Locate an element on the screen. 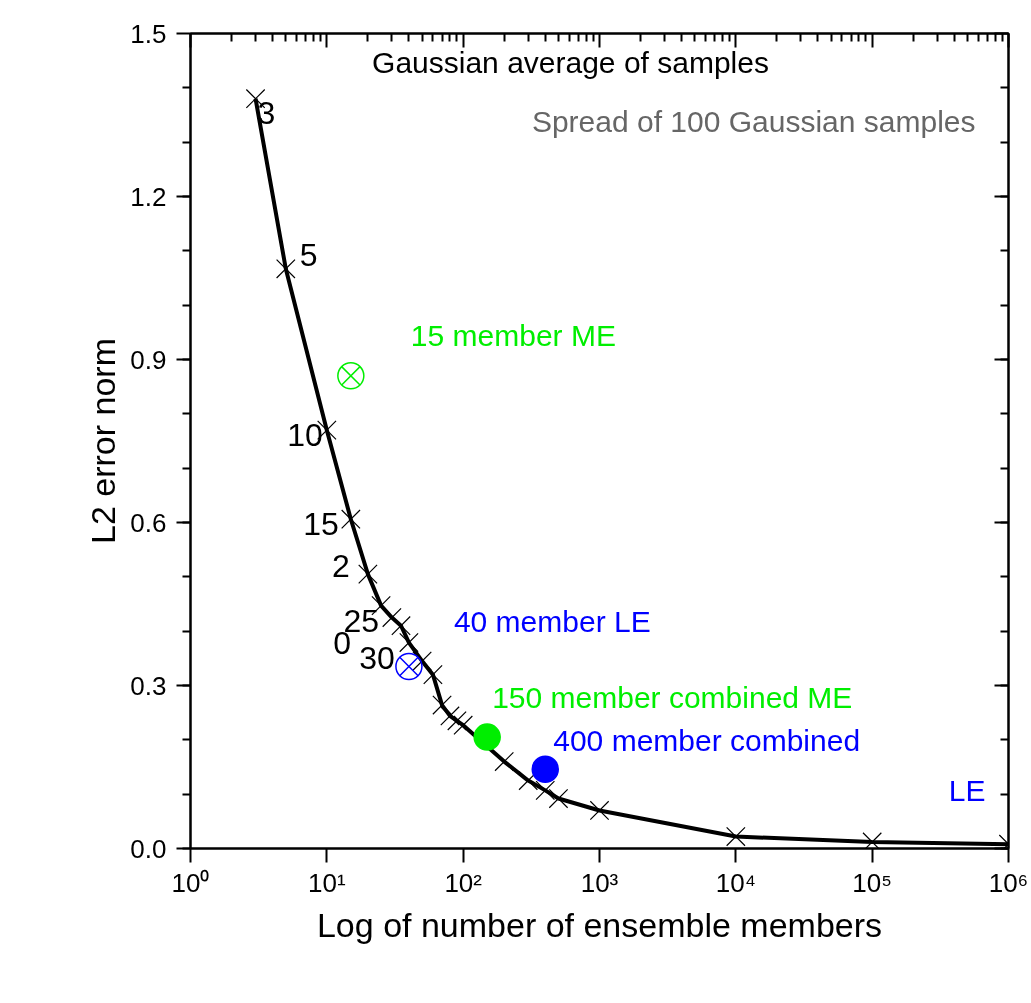 The height and width of the screenshot is (1003, 1031). y-tick-label: 0.6 is located at coordinates (148, 522).